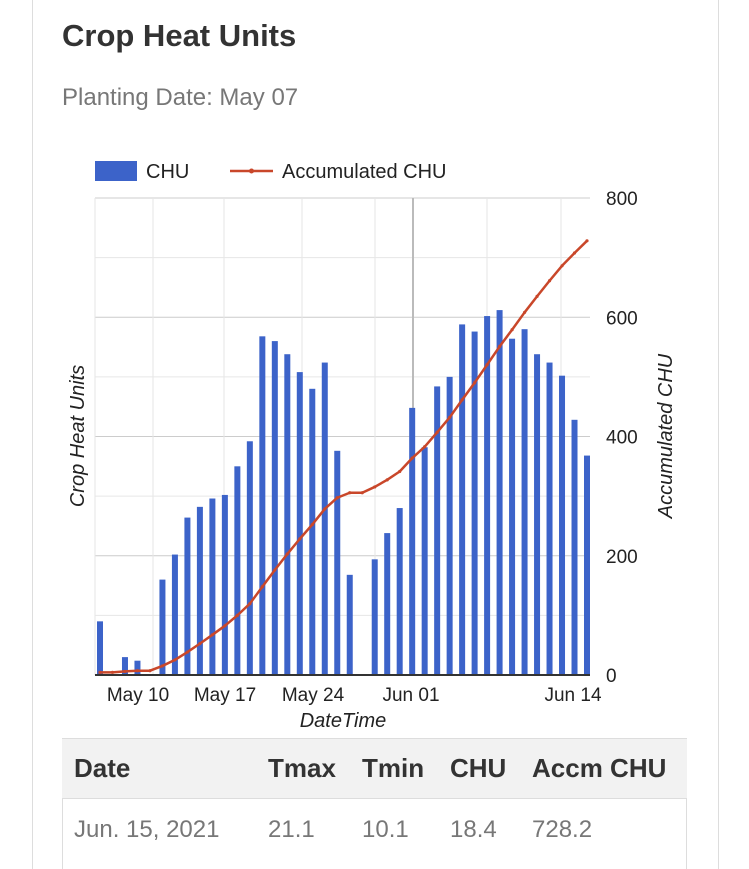  What do you see at coordinates (303, 768) in the screenshot?
I see `header-tmax: Tmax` at bounding box center [303, 768].